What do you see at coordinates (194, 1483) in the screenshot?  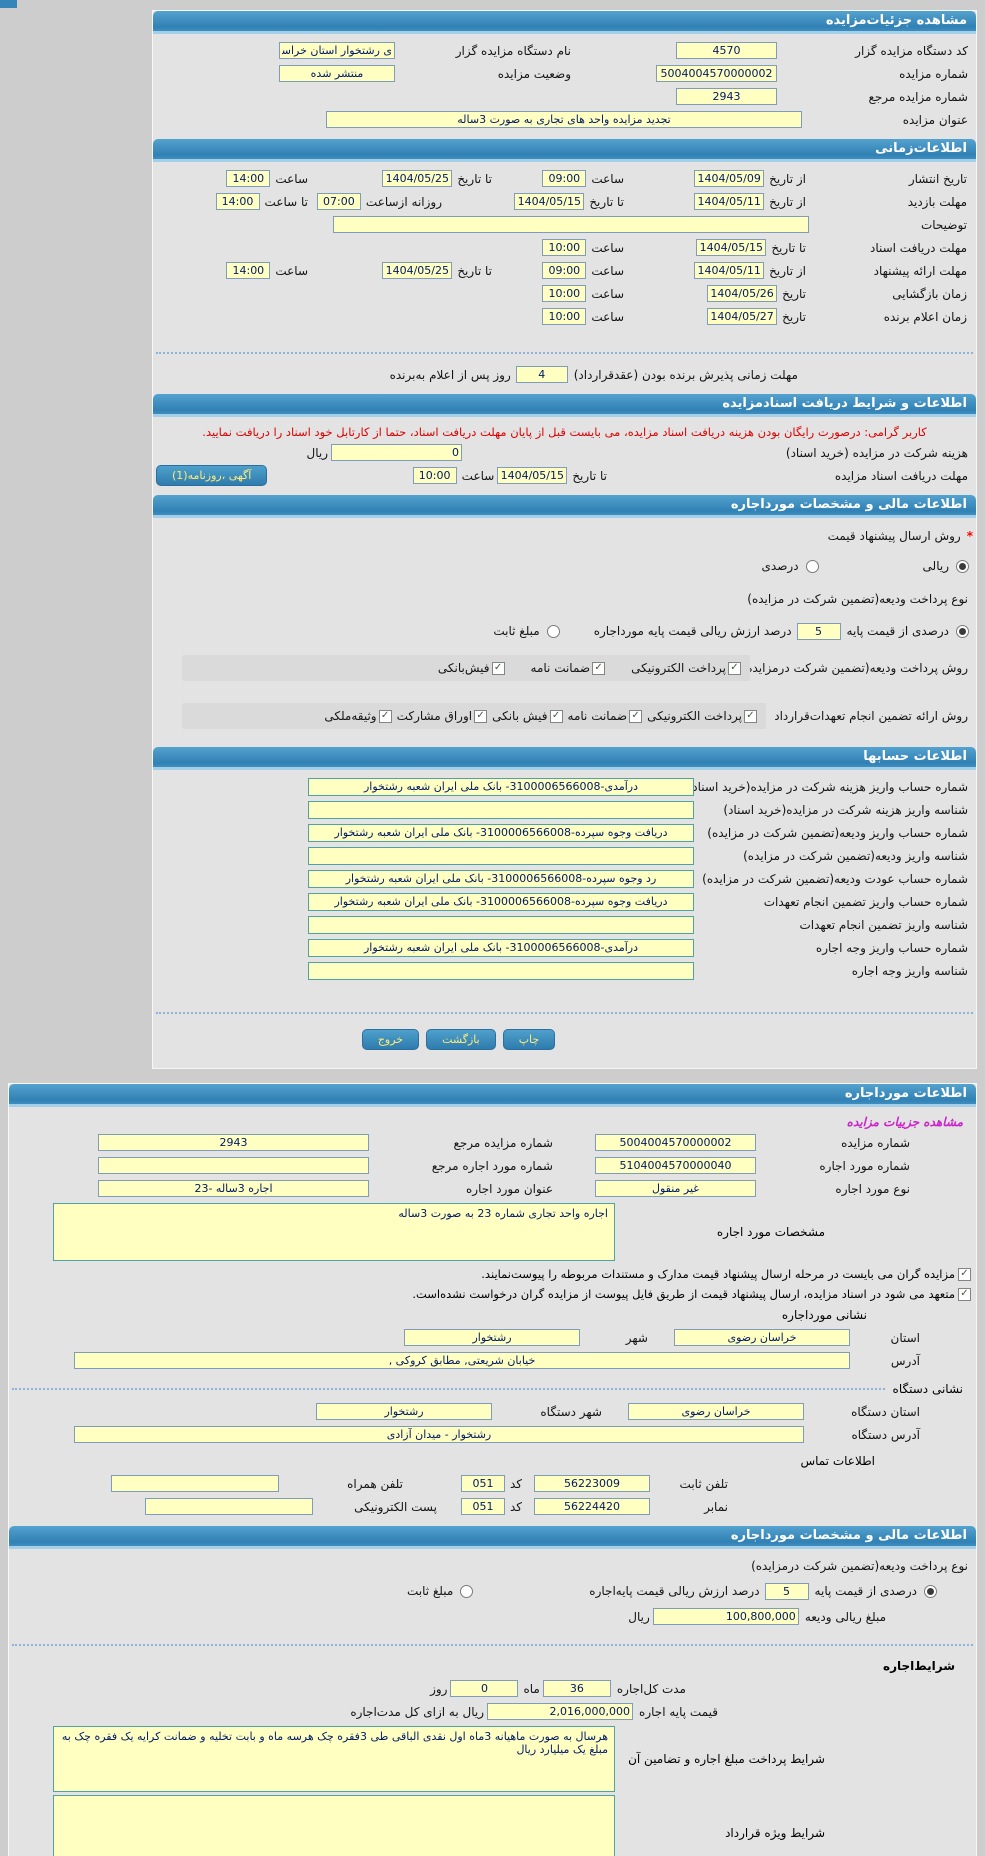 I see `mobile-field` at bounding box center [194, 1483].